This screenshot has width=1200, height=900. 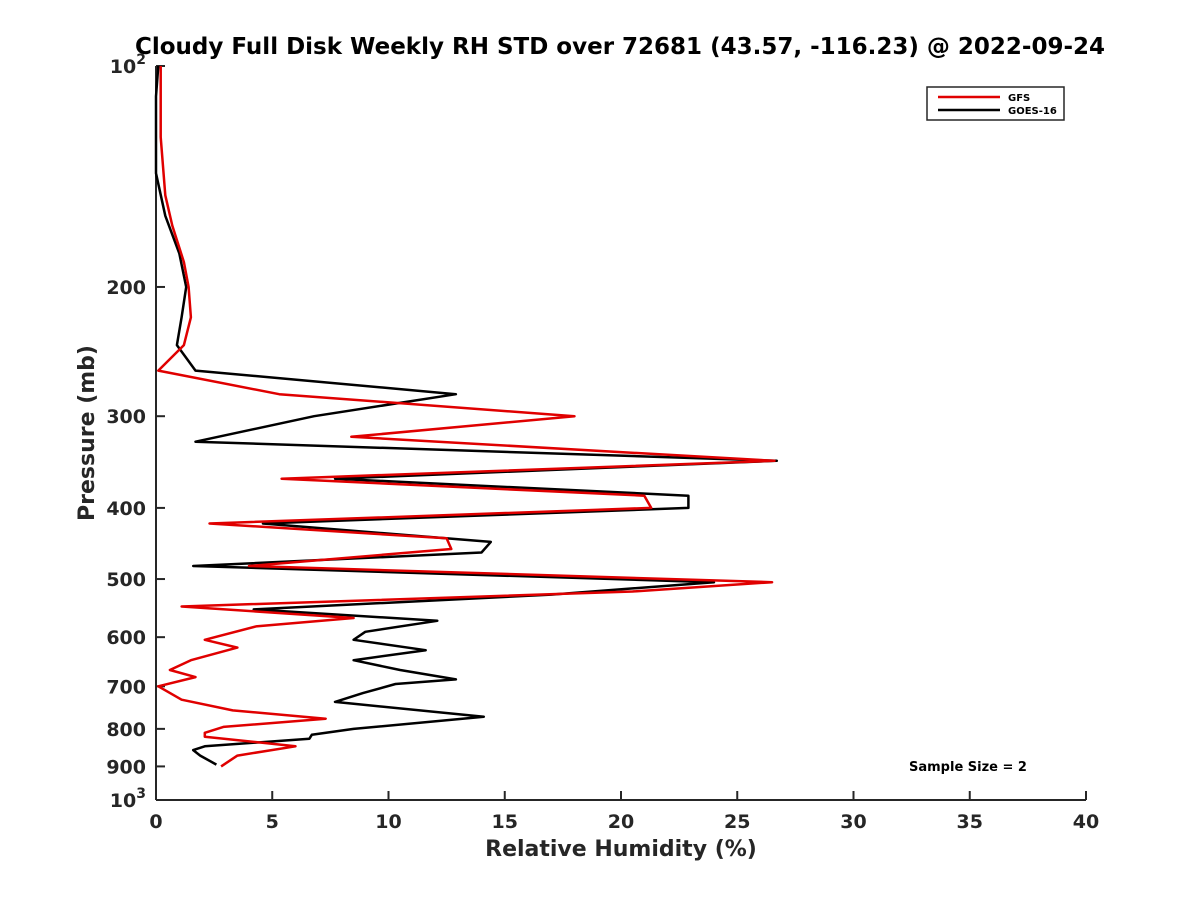 I want to click on y-tick-label: 300, so click(x=126, y=417).